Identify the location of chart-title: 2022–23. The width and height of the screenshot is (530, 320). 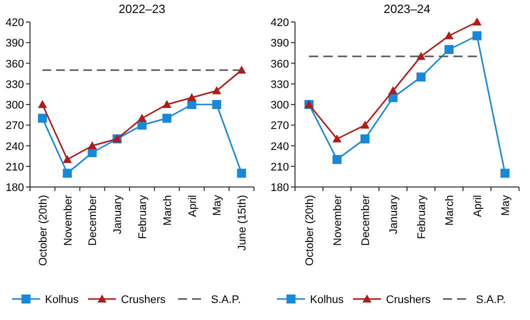
(142, 9).